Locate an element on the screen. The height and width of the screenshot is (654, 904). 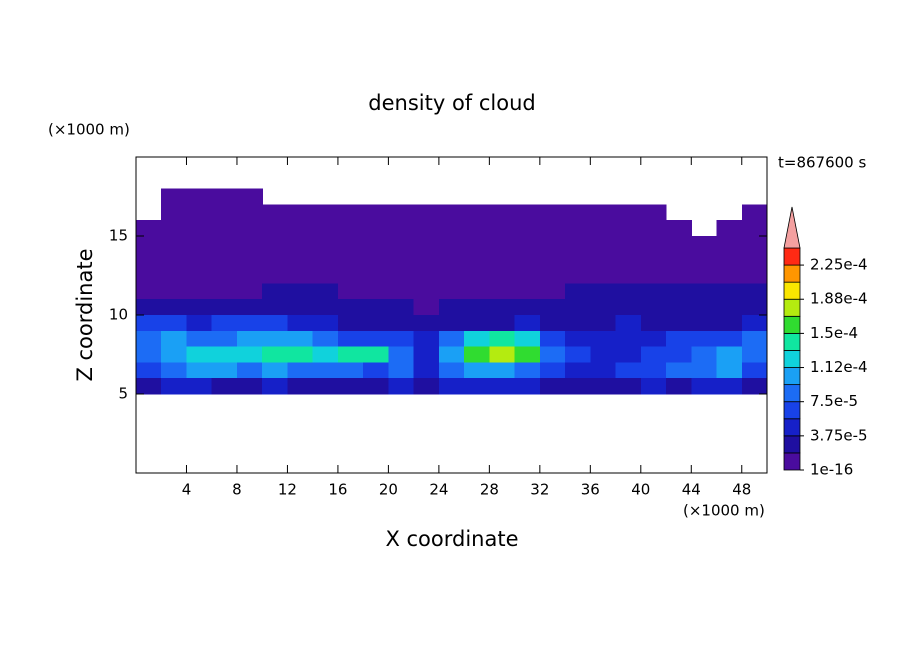
colorbar-label: 3.75e-5 is located at coordinates (839, 435).